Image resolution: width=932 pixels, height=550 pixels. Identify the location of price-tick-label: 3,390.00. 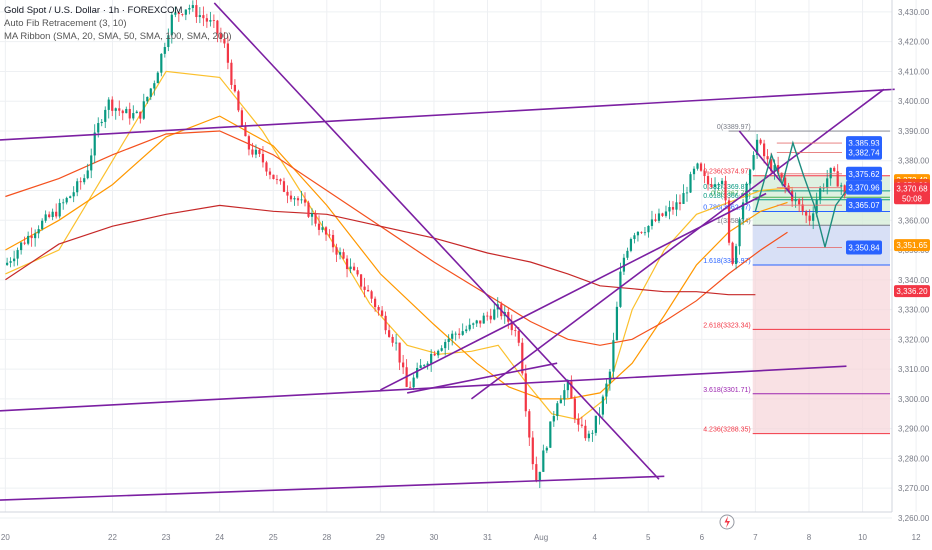
(914, 131).